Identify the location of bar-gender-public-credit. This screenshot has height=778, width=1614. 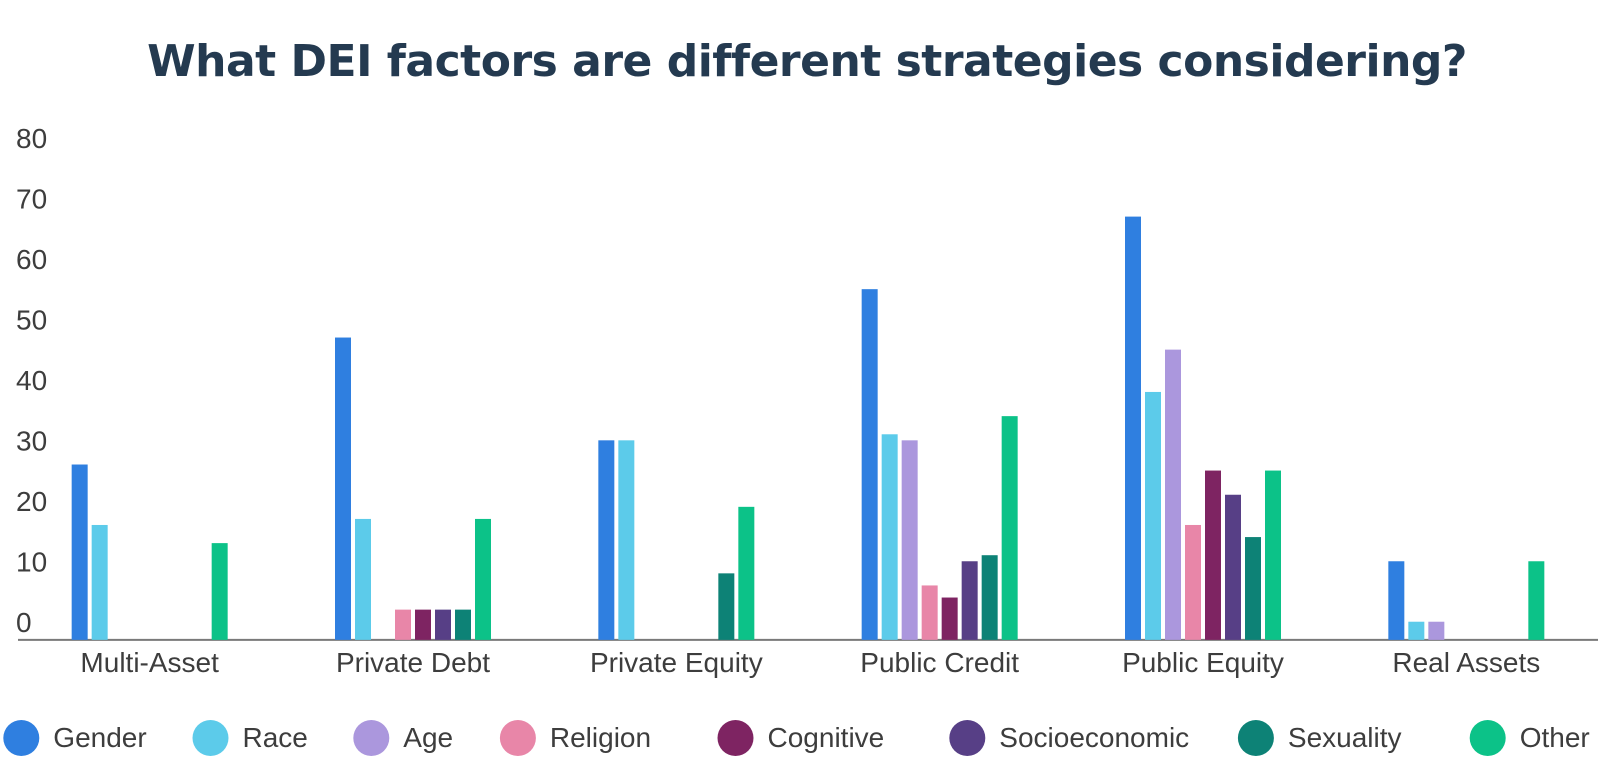
(869, 464).